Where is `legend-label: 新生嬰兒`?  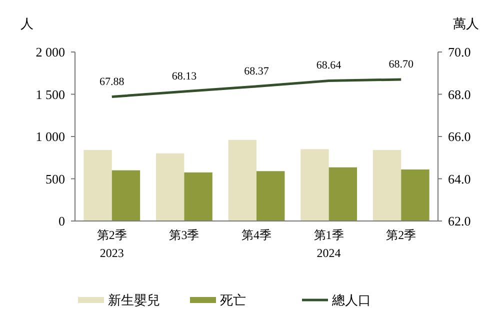 legend-label: 新生嬰兒 is located at coordinates (134, 300).